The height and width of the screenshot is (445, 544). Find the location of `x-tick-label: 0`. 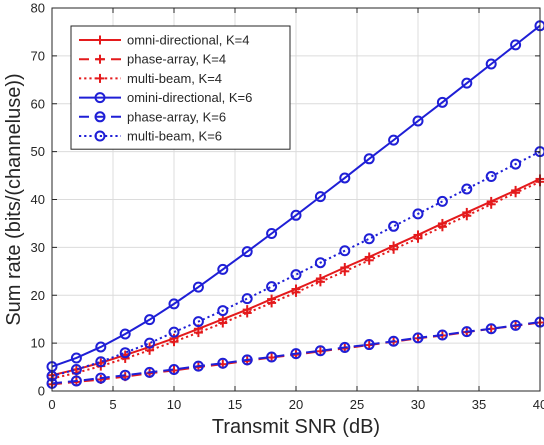

x-tick-label: 0 is located at coordinates (51, 404).